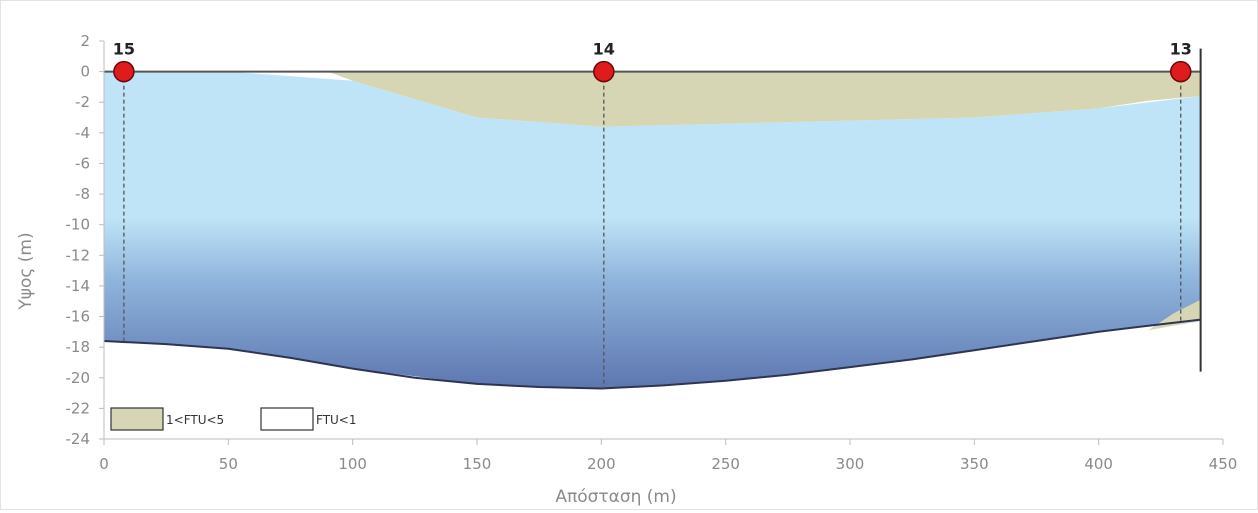 The height and width of the screenshot is (513, 1258). What do you see at coordinates (78, 439) in the screenshot?
I see `y-tick-label: -24` at bounding box center [78, 439].